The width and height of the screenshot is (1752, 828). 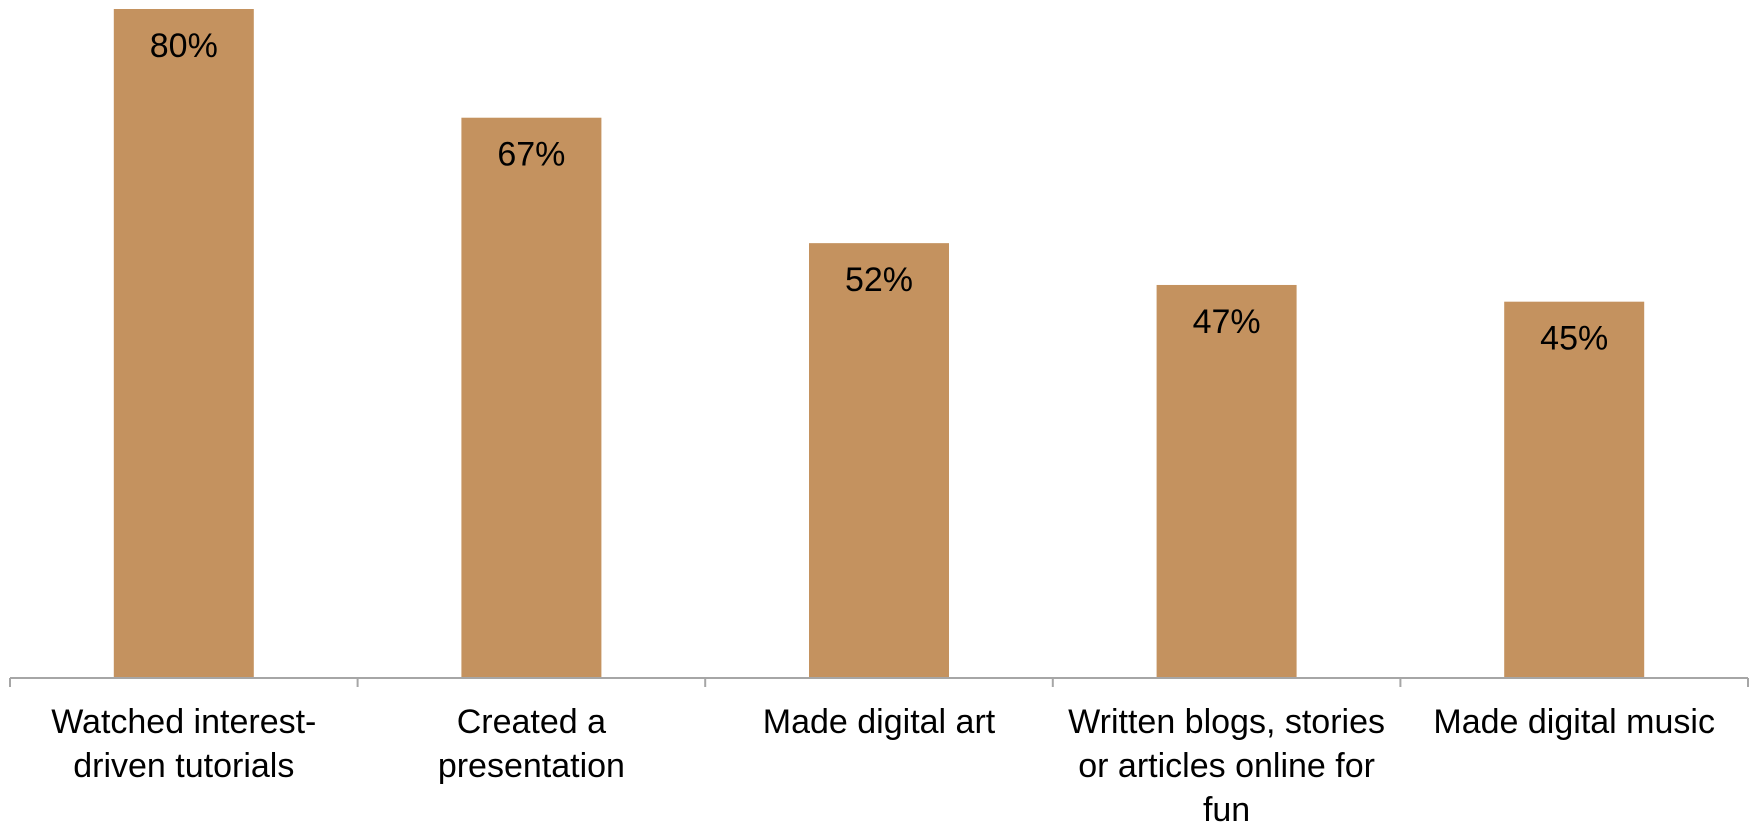 What do you see at coordinates (183, 722) in the screenshot?
I see `category-label-line: Watched interest-` at bounding box center [183, 722].